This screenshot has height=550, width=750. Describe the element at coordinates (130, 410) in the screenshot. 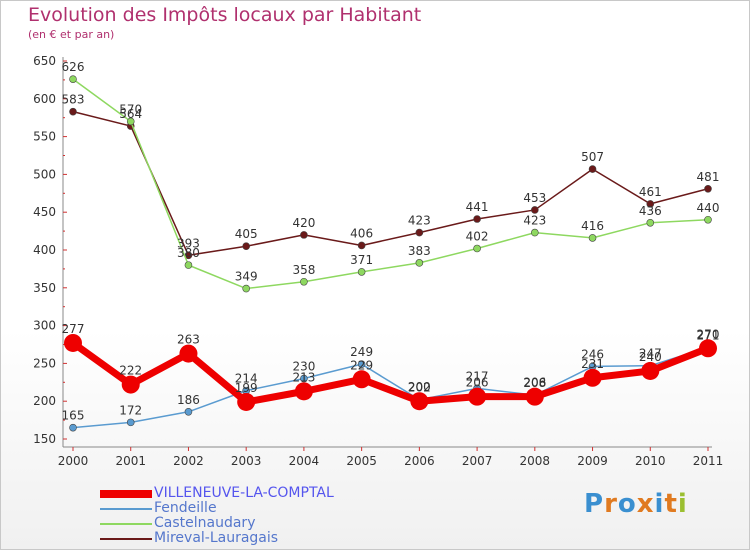

I see `data-label: 172` at that location.